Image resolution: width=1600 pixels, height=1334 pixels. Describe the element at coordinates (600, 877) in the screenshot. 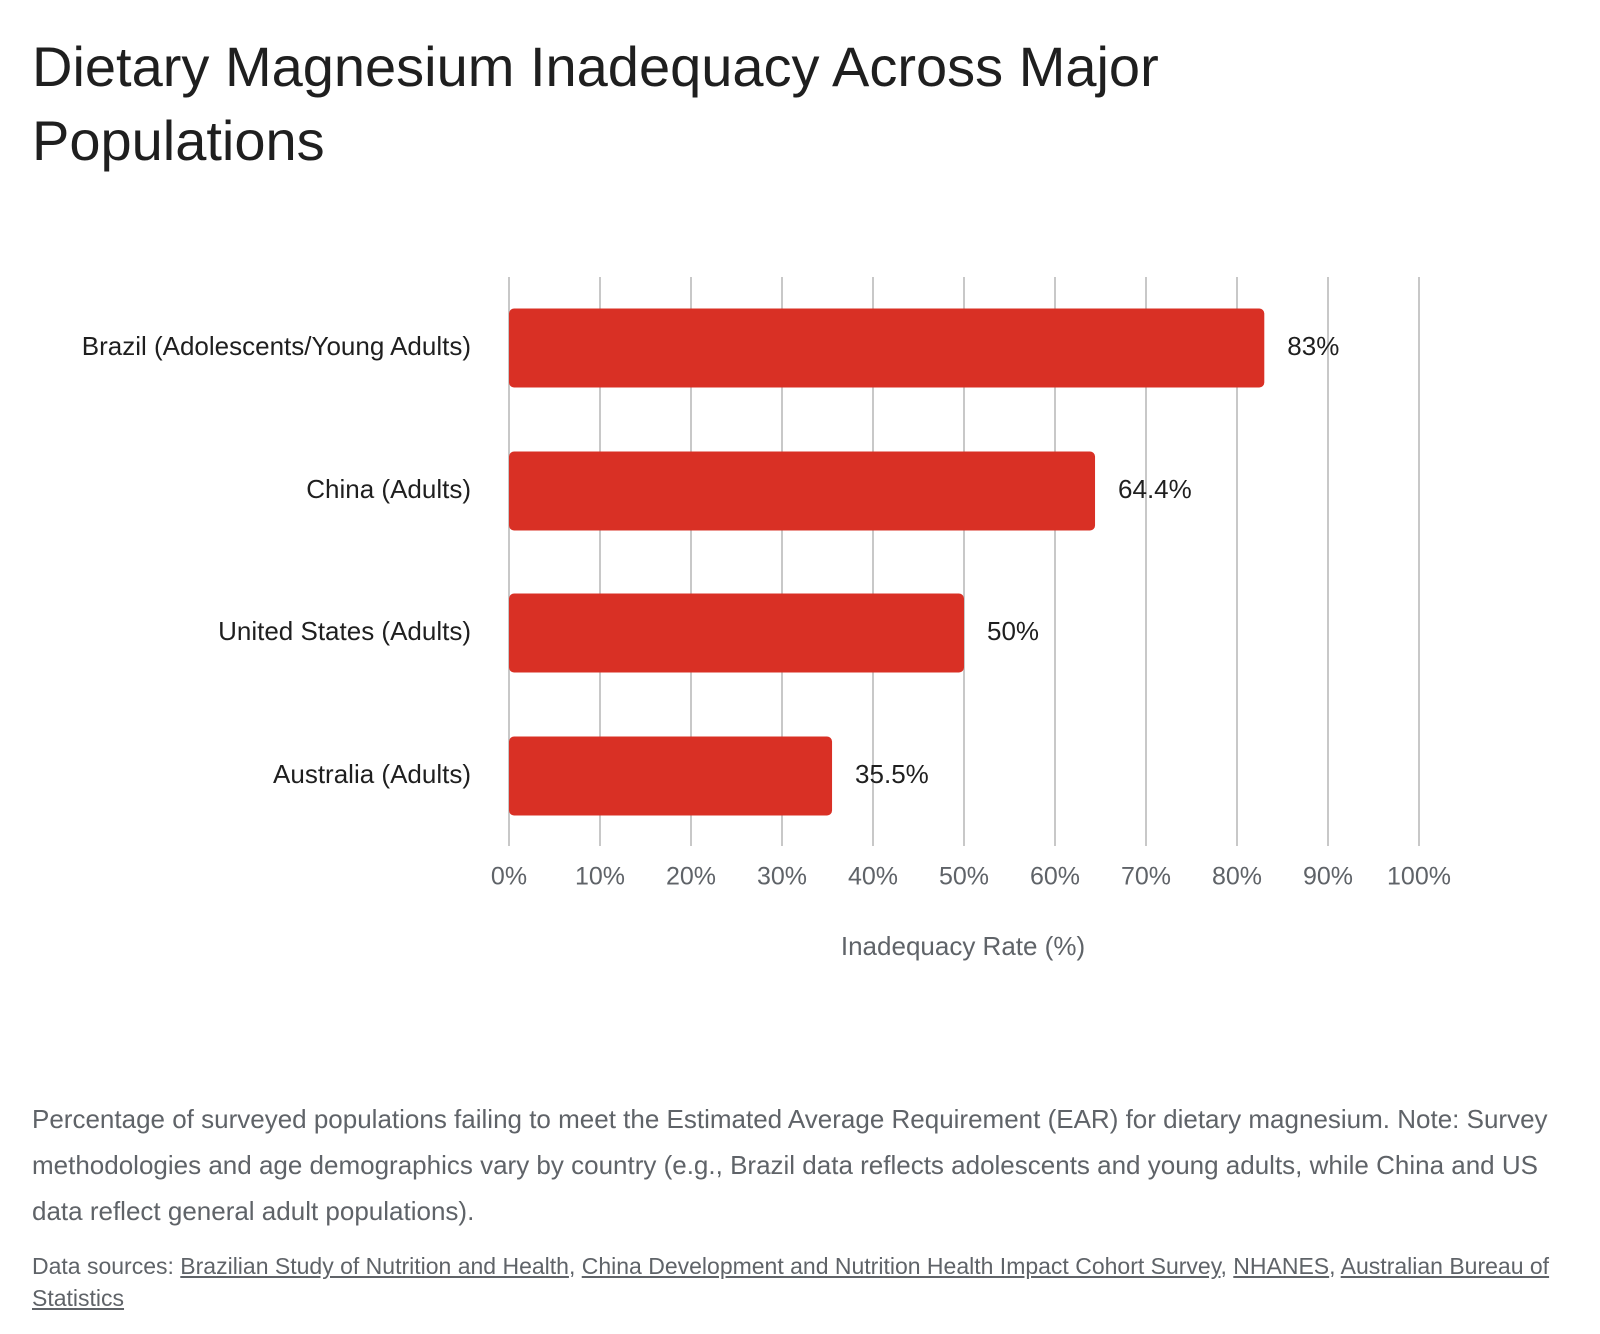

I see `x-tick-label: 10%` at that location.